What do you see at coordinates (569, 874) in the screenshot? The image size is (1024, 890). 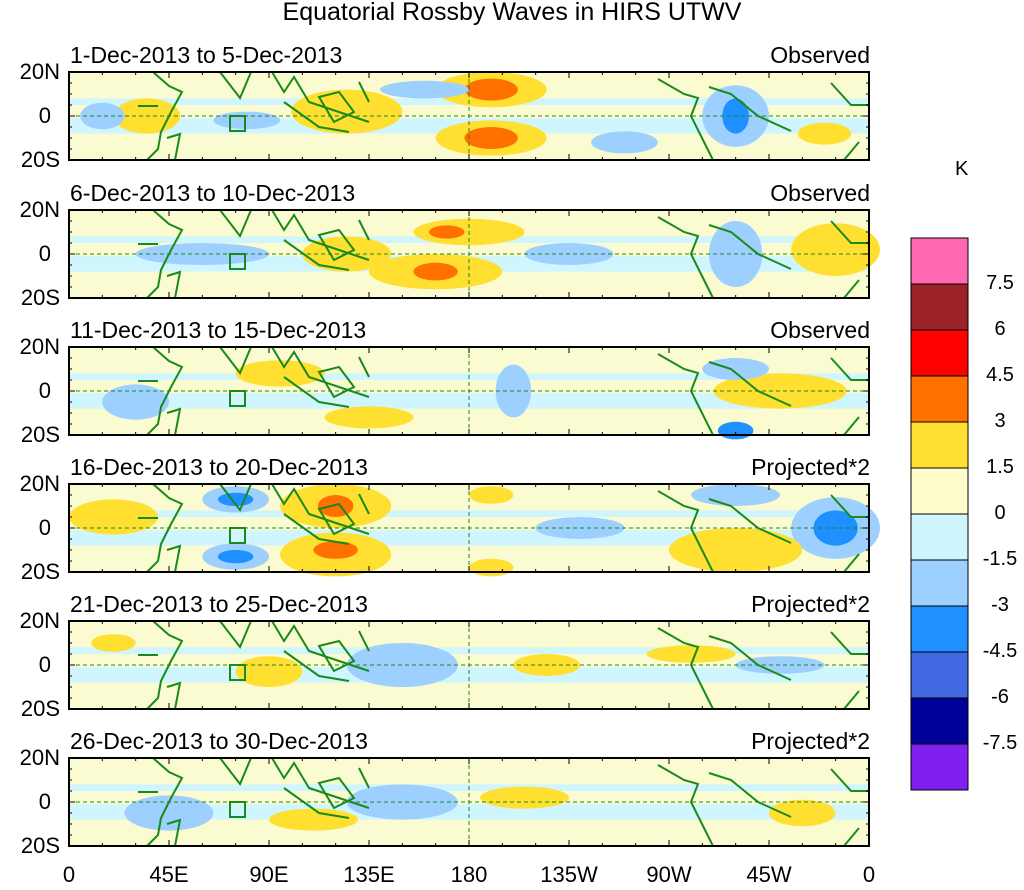 I see `lon-label: 135W` at bounding box center [569, 874].